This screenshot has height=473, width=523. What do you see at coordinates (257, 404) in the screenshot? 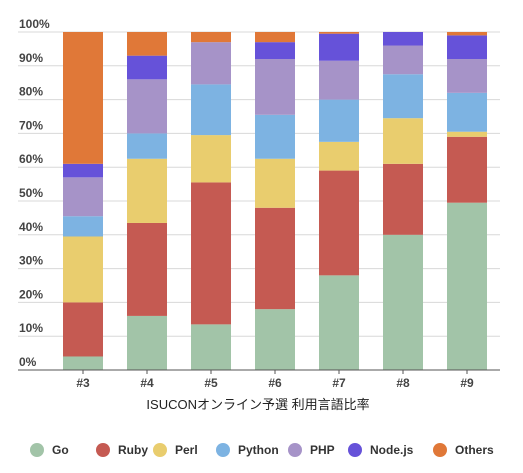
I see `x-axis-label: ISUCONオンライン予選 利用言語比率` at bounding box center [257, 404].